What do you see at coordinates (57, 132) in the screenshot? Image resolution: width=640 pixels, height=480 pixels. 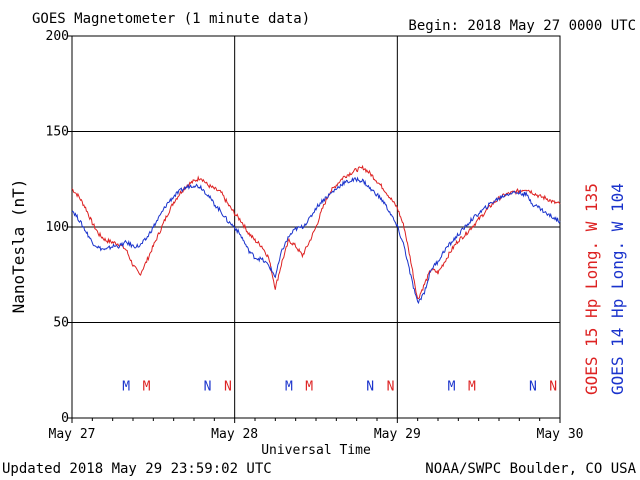 I see `y-tick-label: 150` at bounding box center [57, 132].